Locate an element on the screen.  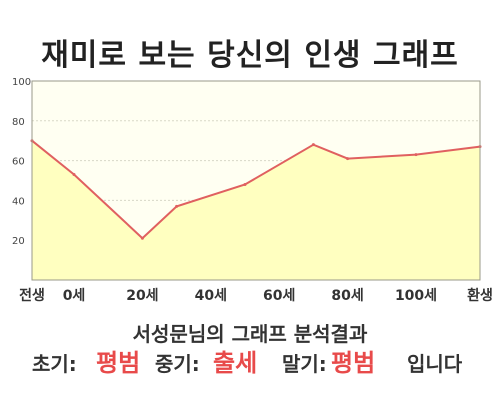
y-axis-ticks: 20 40 60 80 100 is located at coordinates (21, 162).